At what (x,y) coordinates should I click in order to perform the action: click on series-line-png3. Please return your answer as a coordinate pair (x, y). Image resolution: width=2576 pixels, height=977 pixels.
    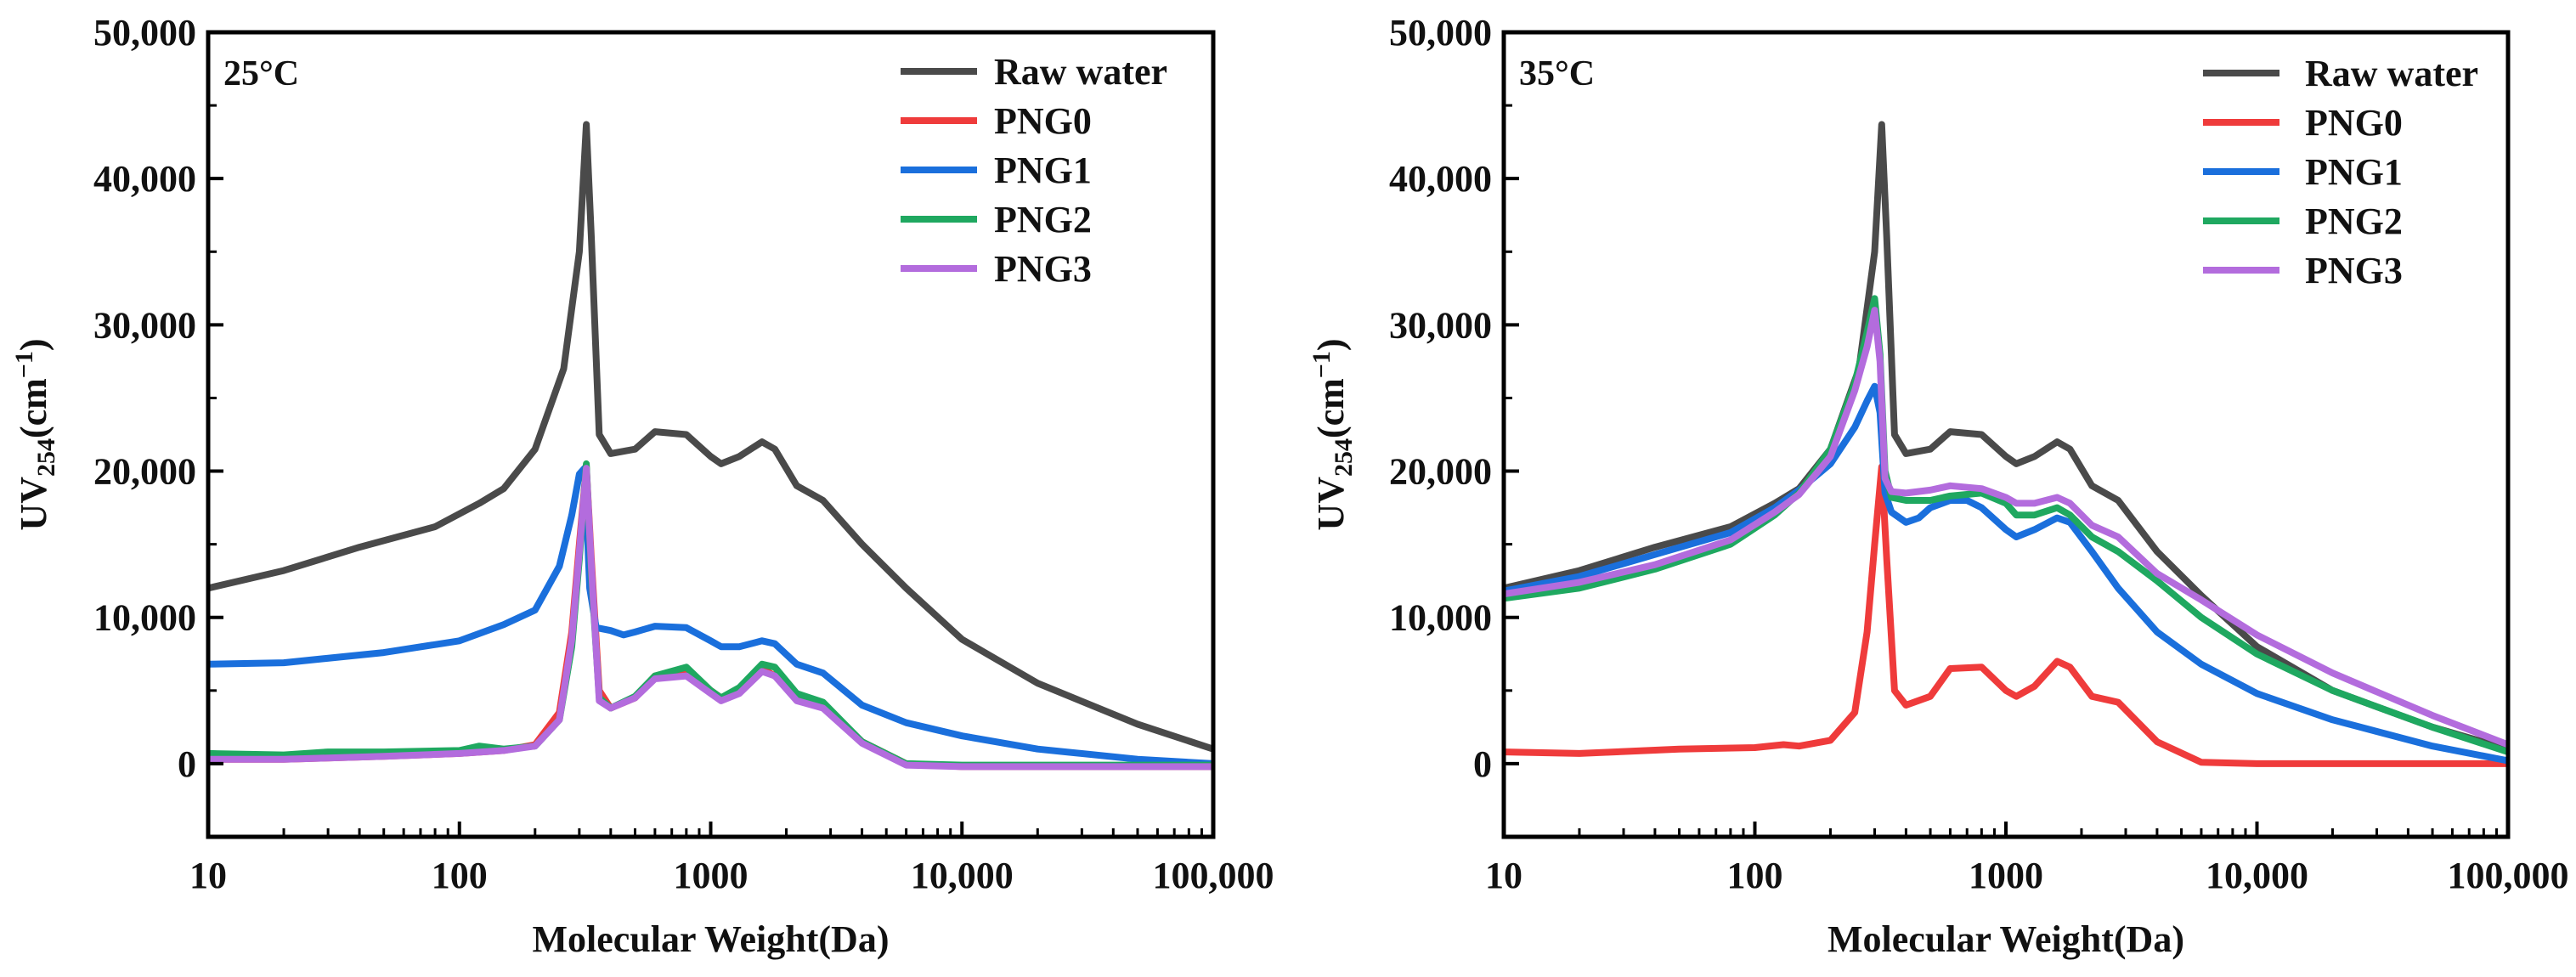
    Looking at the image, I should click on (711, 618).